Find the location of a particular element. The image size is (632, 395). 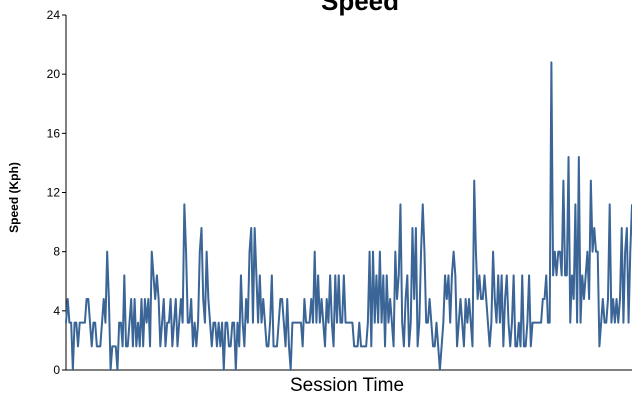

y-tick-label-4: 16 is located at coordinates (54, 133).